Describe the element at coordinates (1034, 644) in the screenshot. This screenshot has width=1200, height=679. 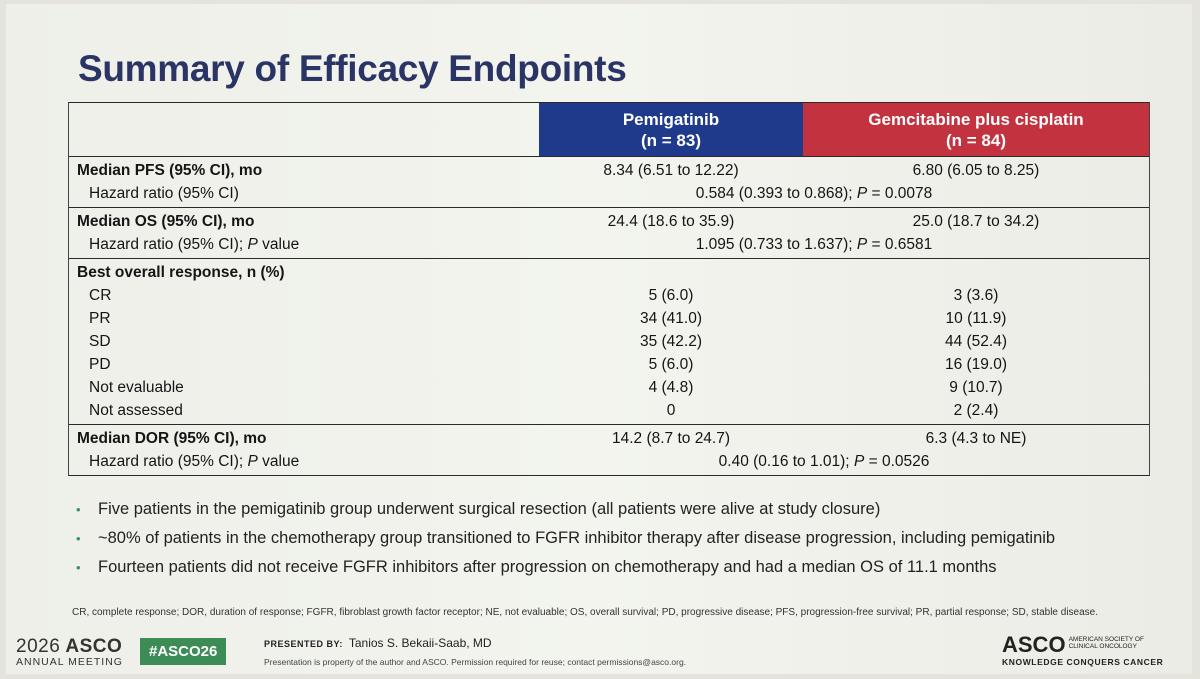
I see `asco-logo-text: ASCO` at that location.